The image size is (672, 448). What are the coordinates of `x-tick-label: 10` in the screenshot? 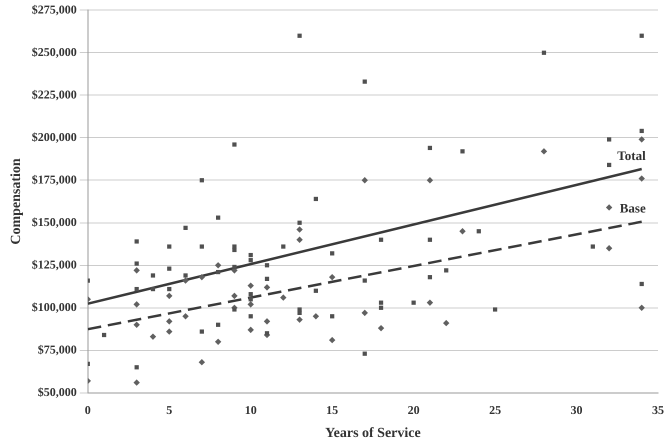 It's located at (250, 410).